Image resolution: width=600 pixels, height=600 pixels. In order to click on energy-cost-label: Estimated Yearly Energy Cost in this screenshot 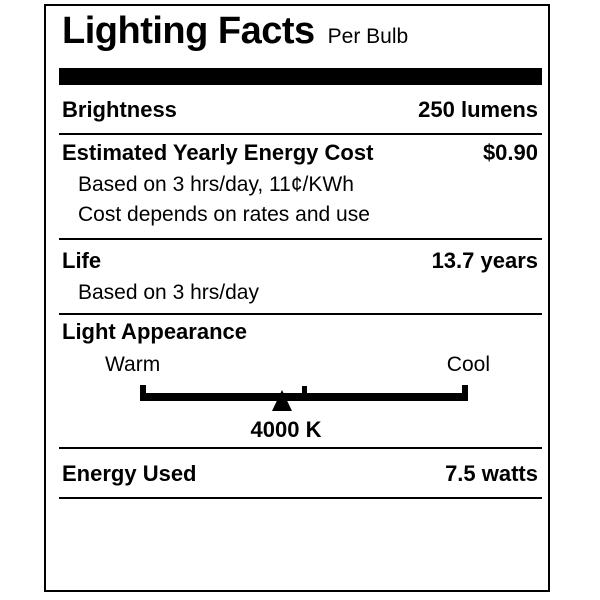, I will do `click(218, 152)`.